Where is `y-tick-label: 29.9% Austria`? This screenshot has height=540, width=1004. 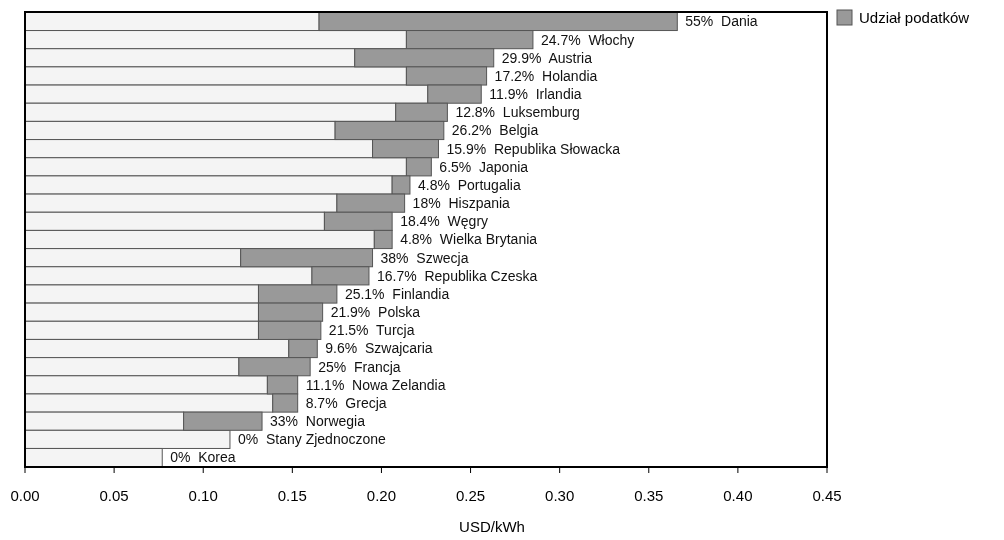
y-tick-label: 29.9% Austria is located at coordinates (547, 57).